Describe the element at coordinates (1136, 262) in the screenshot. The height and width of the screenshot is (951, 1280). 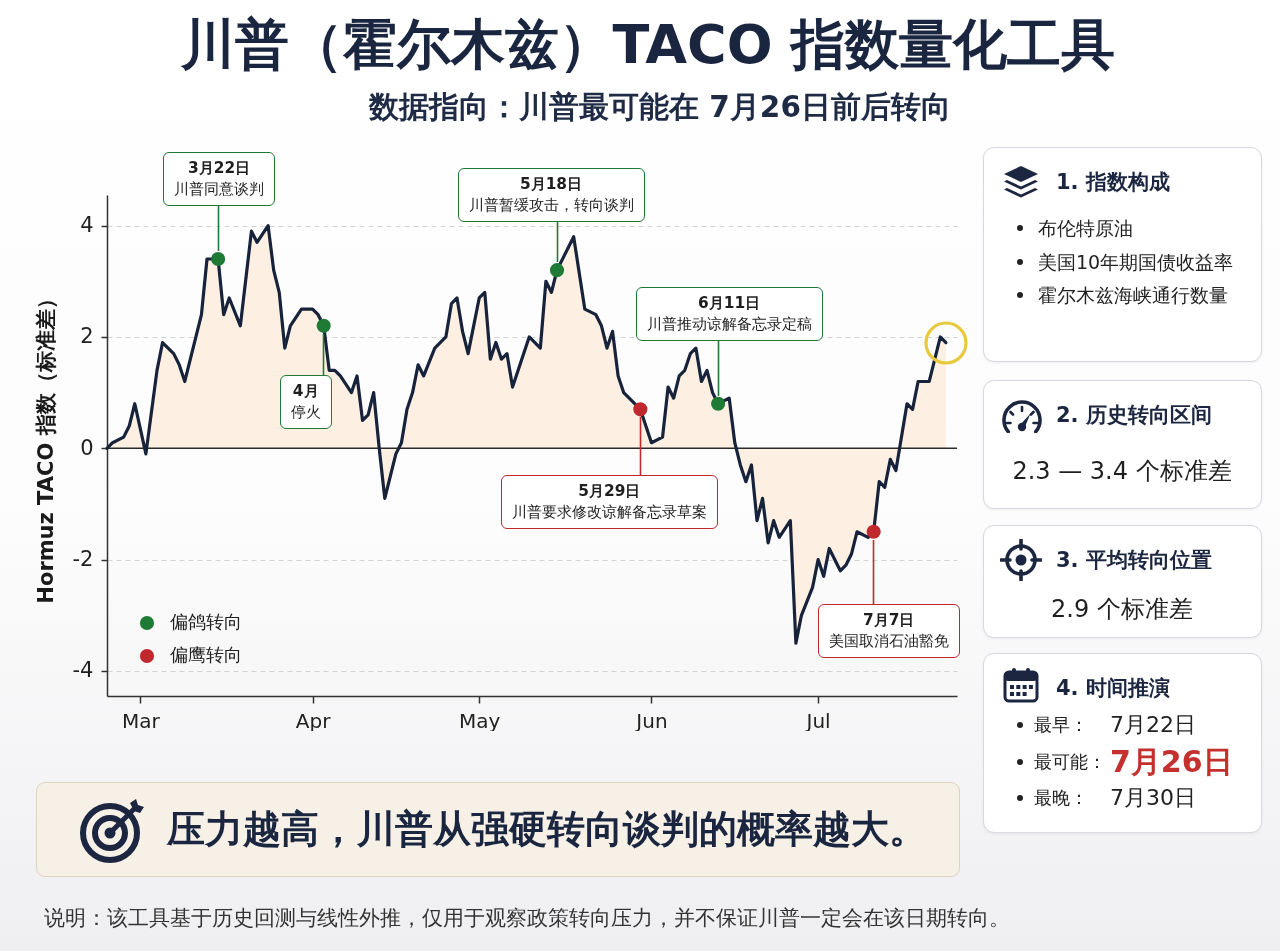
I see `text: 美国10年期国债收益率` at that location.